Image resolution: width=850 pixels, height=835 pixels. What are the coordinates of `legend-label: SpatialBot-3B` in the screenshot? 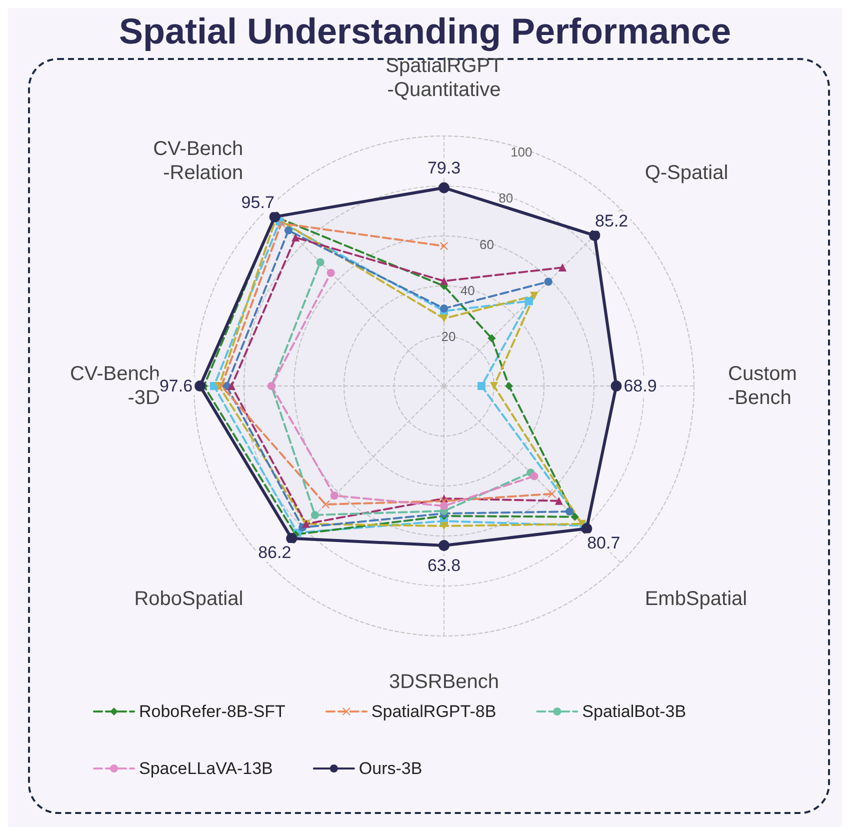 It's located at (634, 711).